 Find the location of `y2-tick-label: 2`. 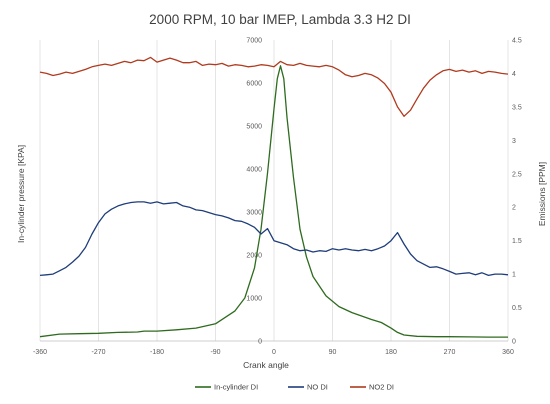

y2-tick-label: 2 is located at coordinates (514, 208).